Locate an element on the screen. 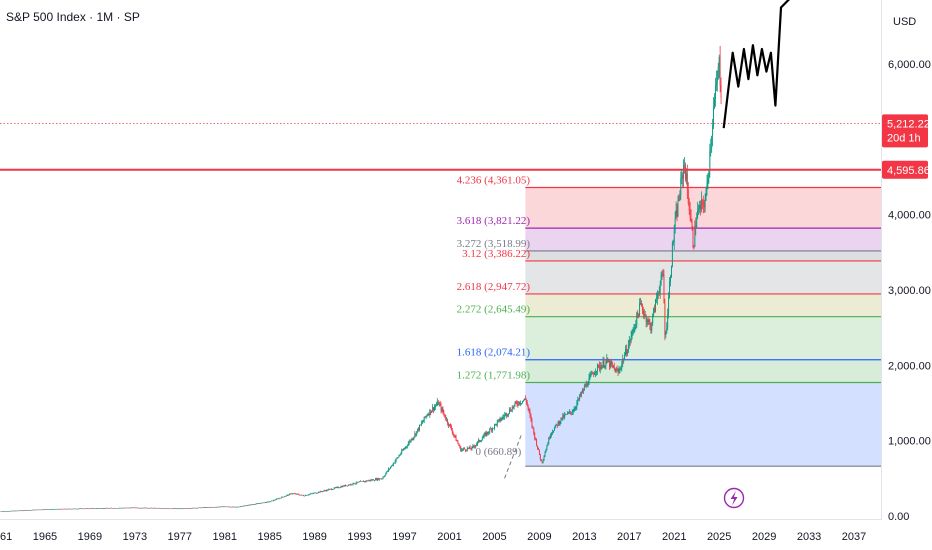 The image size is (932, 550). x-tick-label: 2013 is located at coordinates (584, 537).